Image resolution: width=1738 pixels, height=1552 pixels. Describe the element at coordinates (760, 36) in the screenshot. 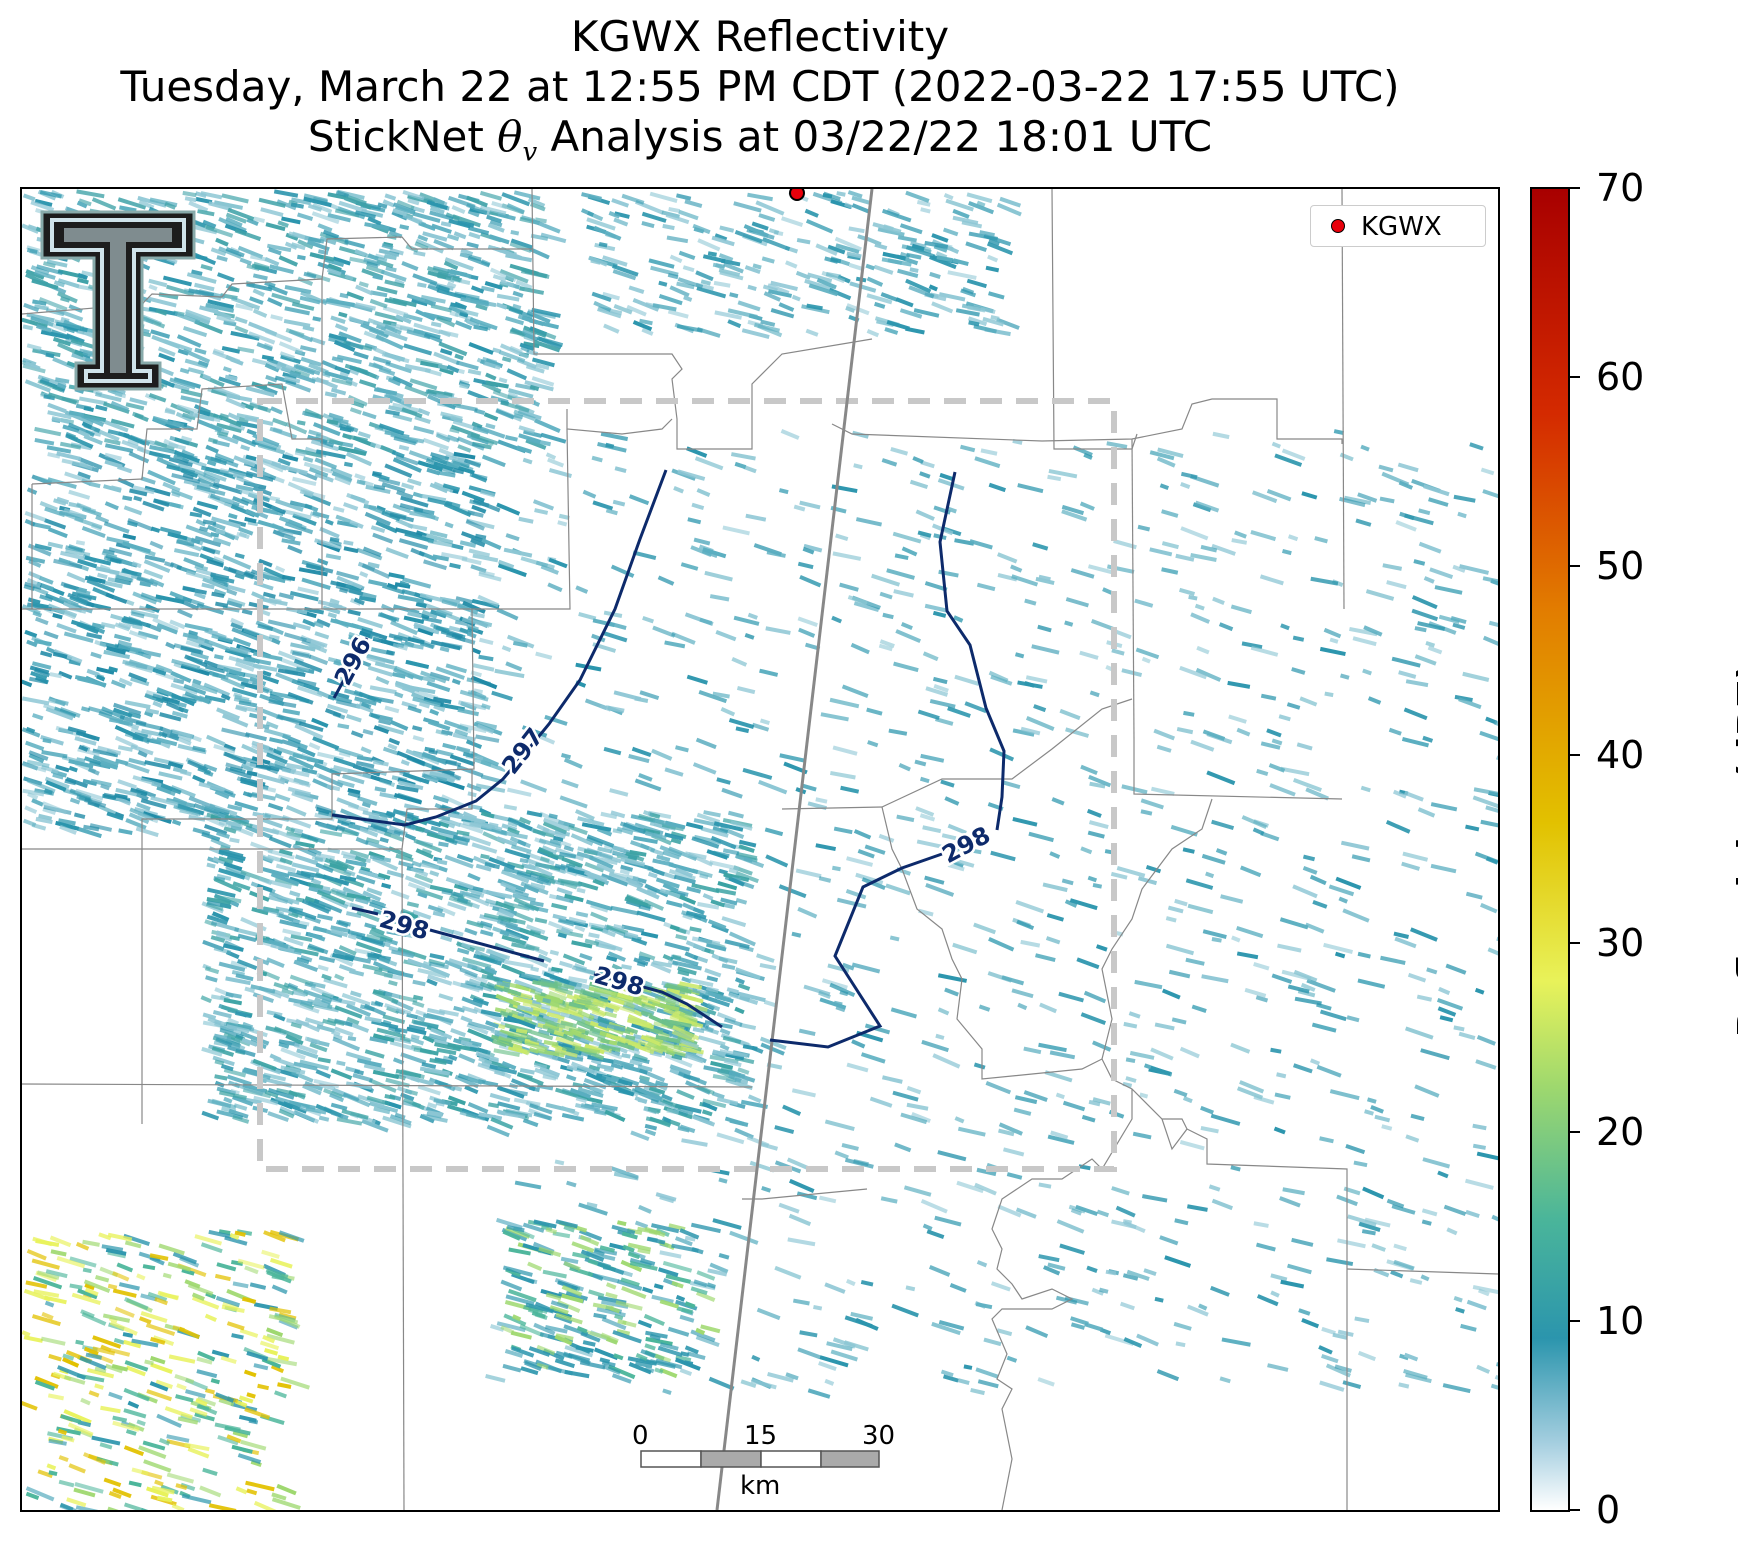

I see `map-title: KGWX Reflectivity` at that location.